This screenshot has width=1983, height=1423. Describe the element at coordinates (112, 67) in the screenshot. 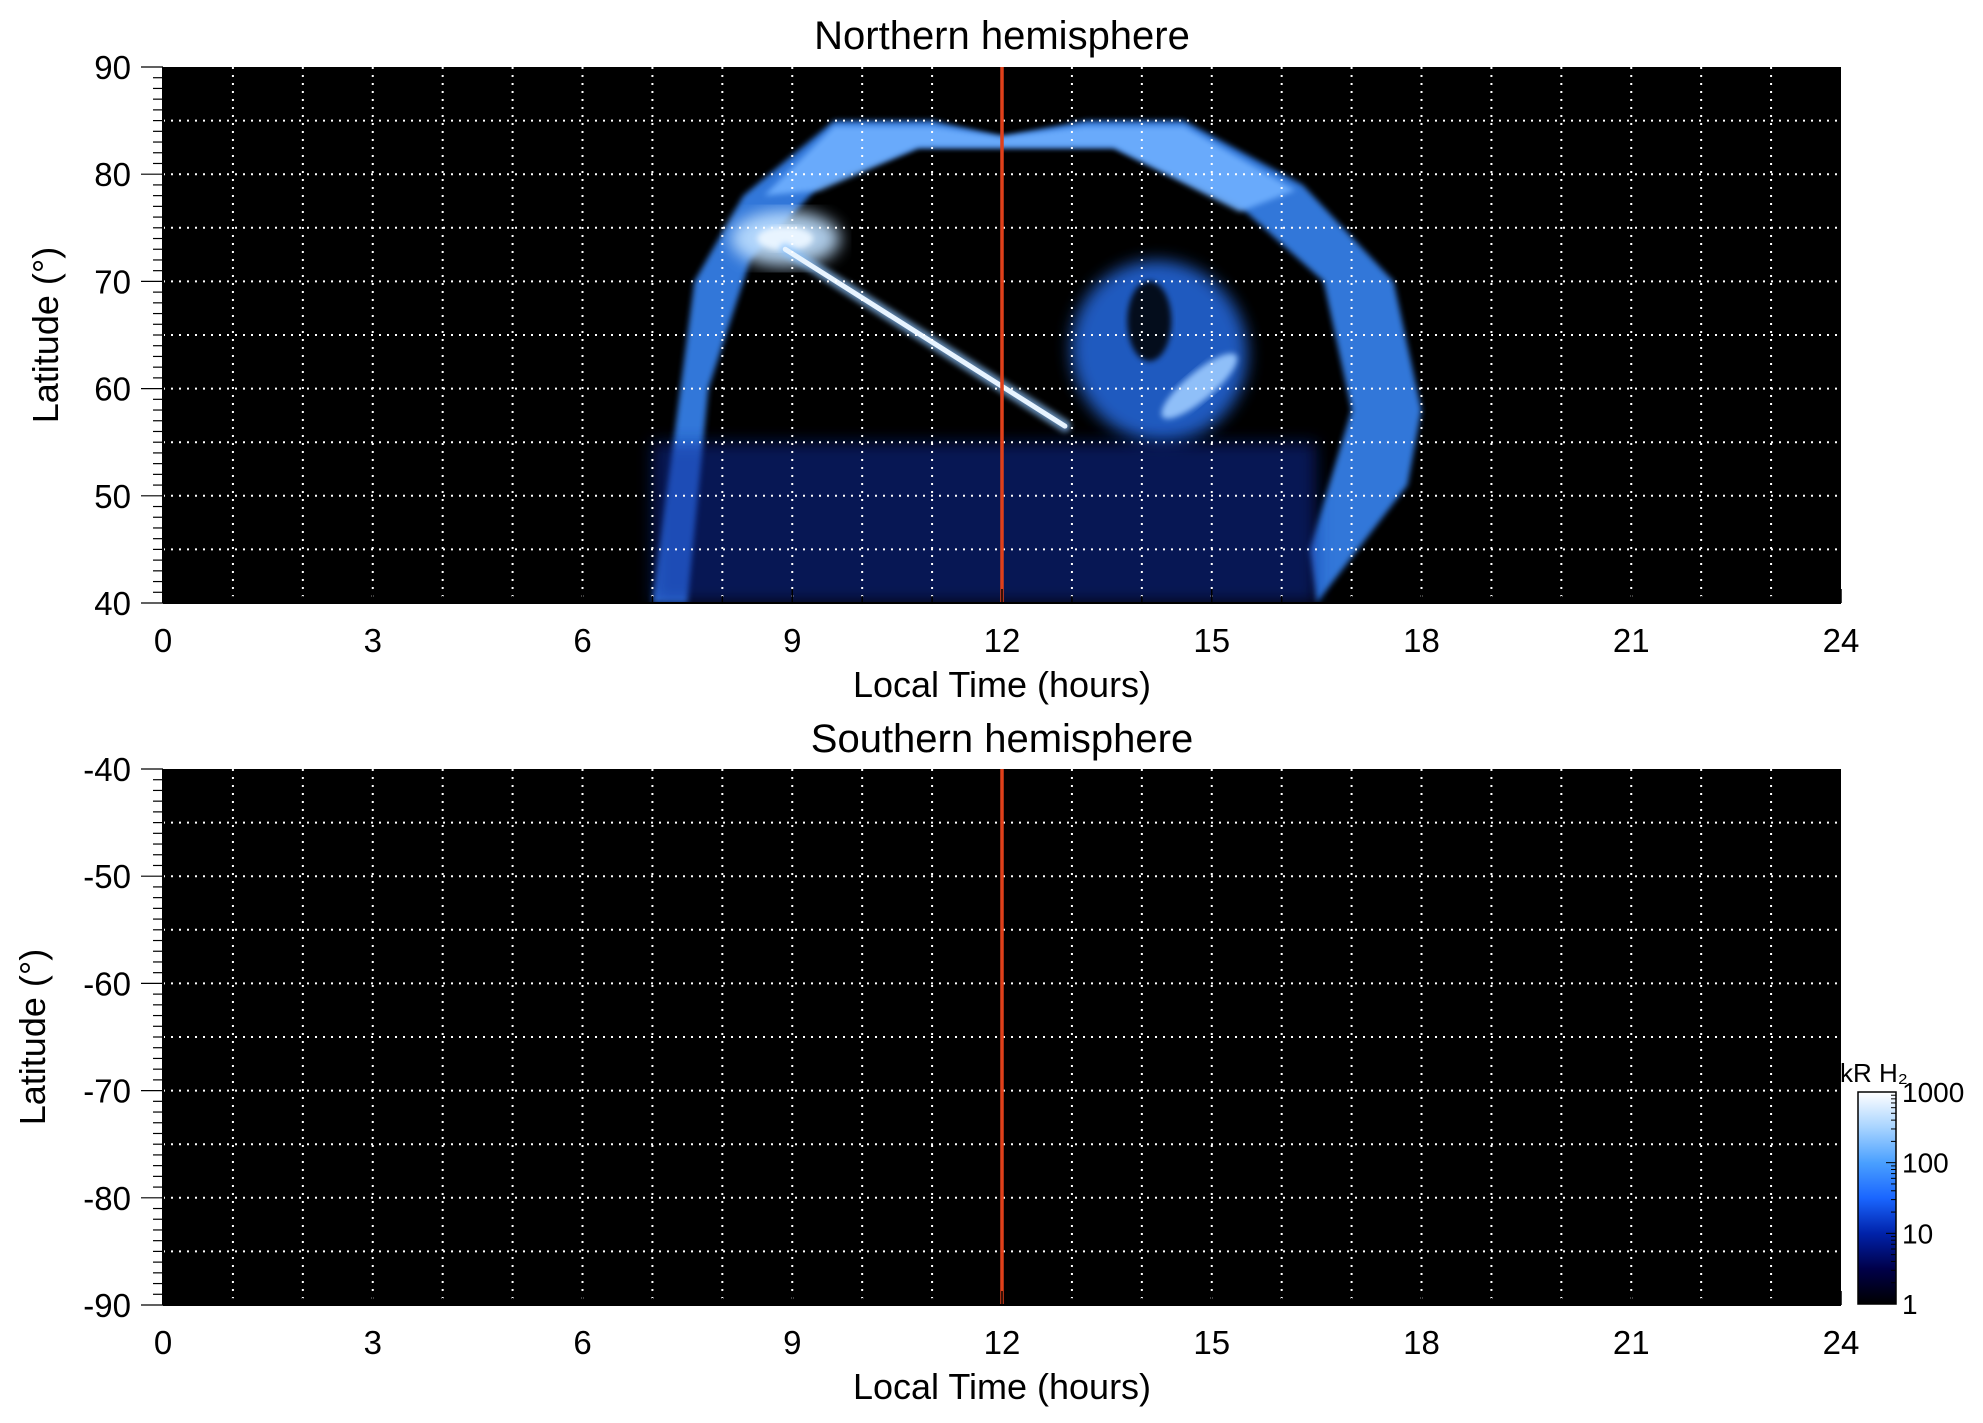

I see `y-tick-label: 90` at that location.